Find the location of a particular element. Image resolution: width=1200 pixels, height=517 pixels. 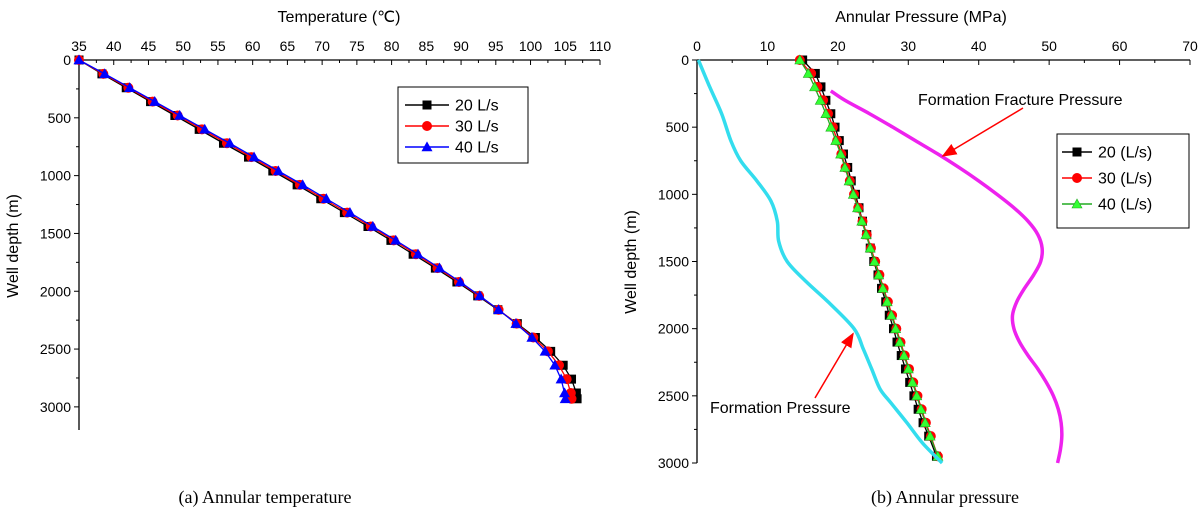

panel-a-legend-label: 20 L/s is located at coordinates (477, 106).